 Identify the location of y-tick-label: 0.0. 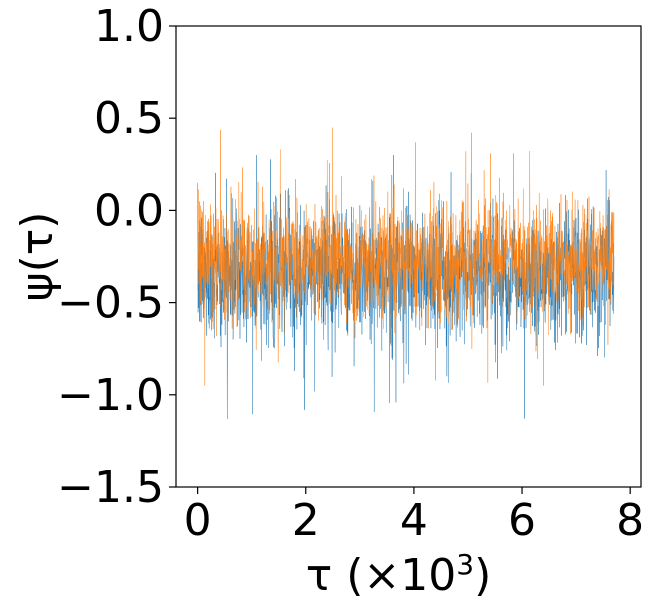
(129, 210).